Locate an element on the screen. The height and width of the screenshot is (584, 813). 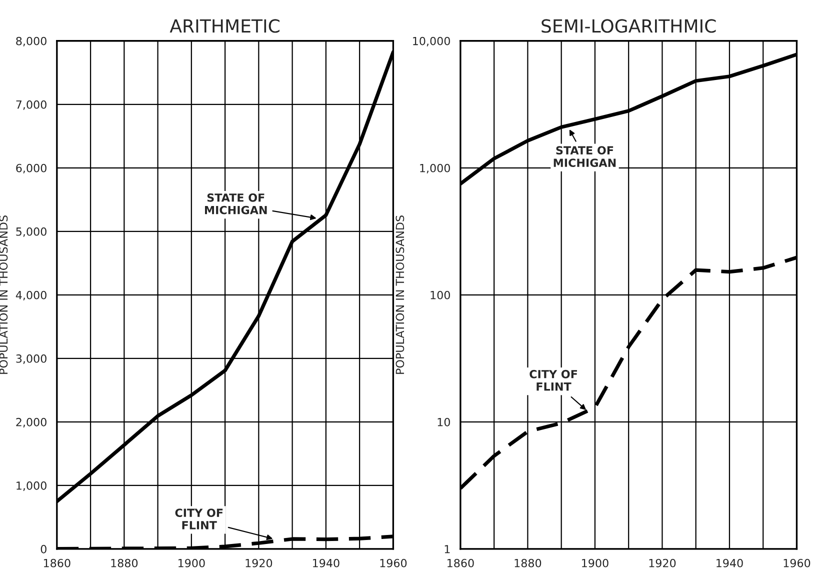
y-tick-label: 5,000 is located at coordinates (31, 232).